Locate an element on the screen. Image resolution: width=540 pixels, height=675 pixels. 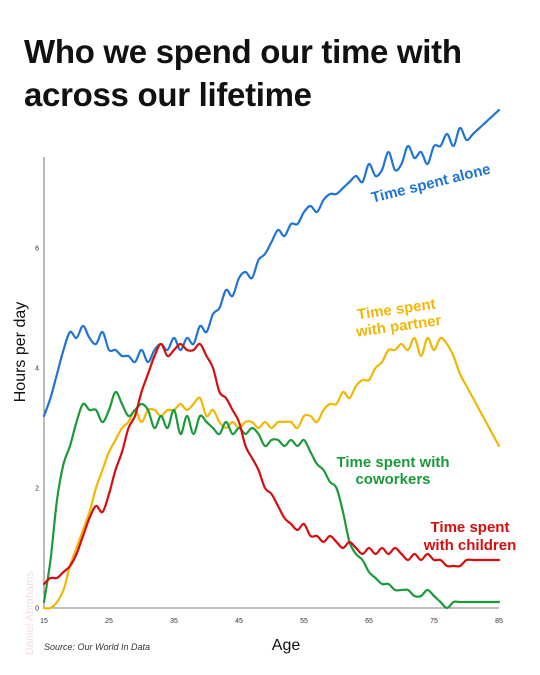
chart-title-line-1: Who we spend our time with is located at coordinates (243, 51).